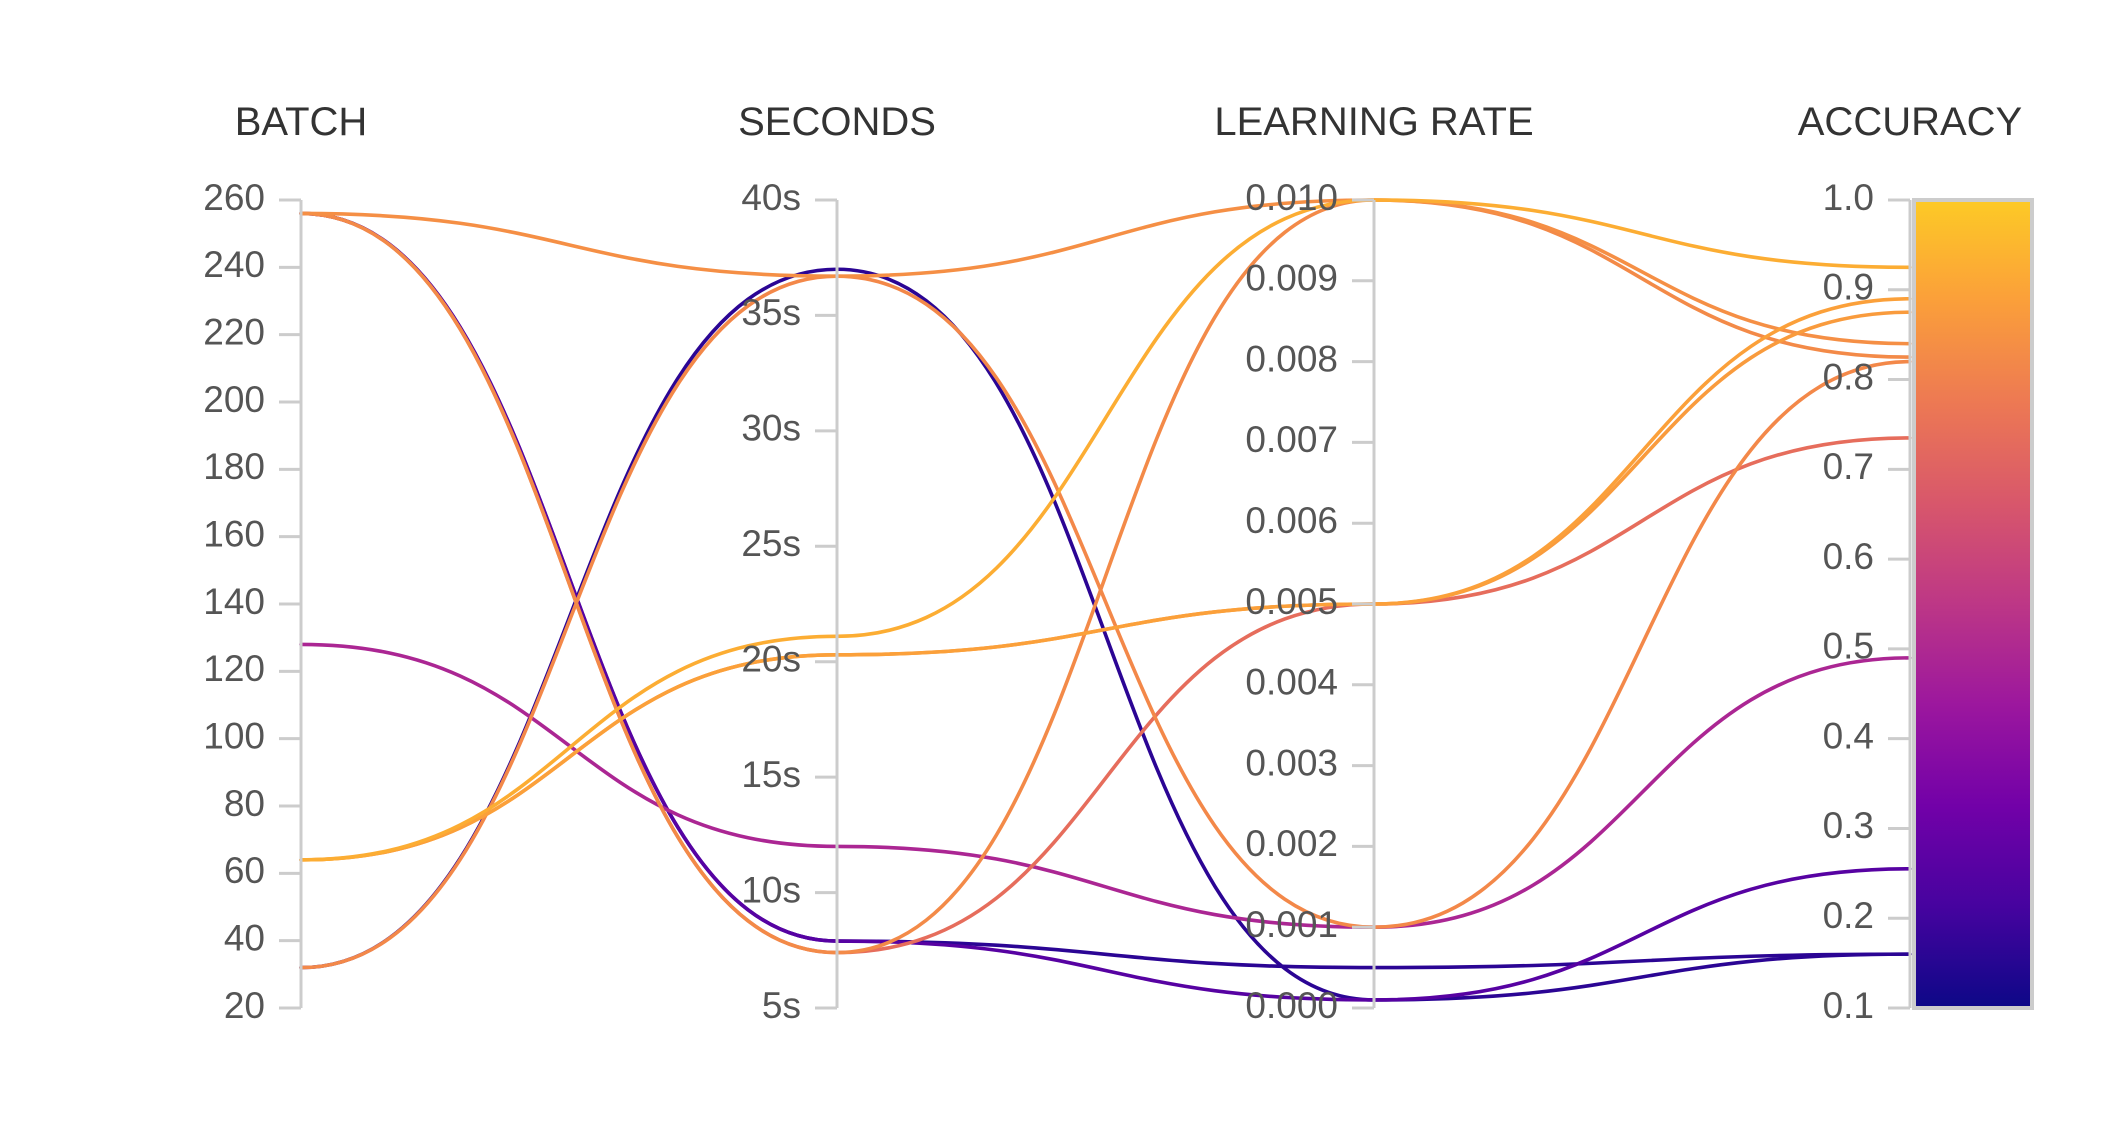 This screenshot has height=1128, width=2128. Describe the element at coordinates (1848, 825) in the screenshot. I see `tick-label: 0.3` at that location.